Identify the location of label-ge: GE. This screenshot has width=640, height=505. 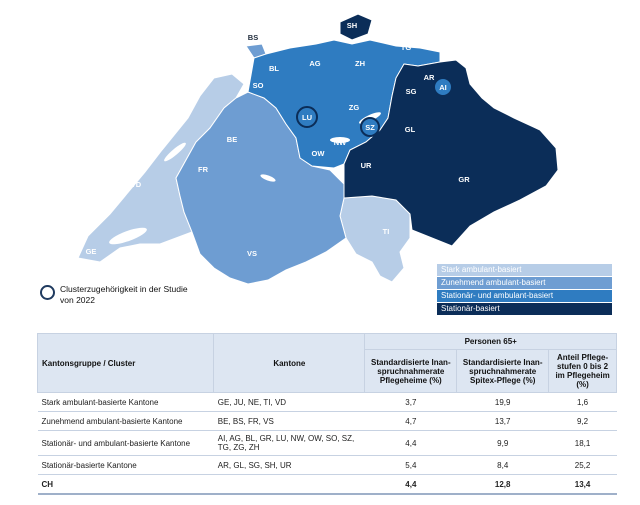
(91, 251).